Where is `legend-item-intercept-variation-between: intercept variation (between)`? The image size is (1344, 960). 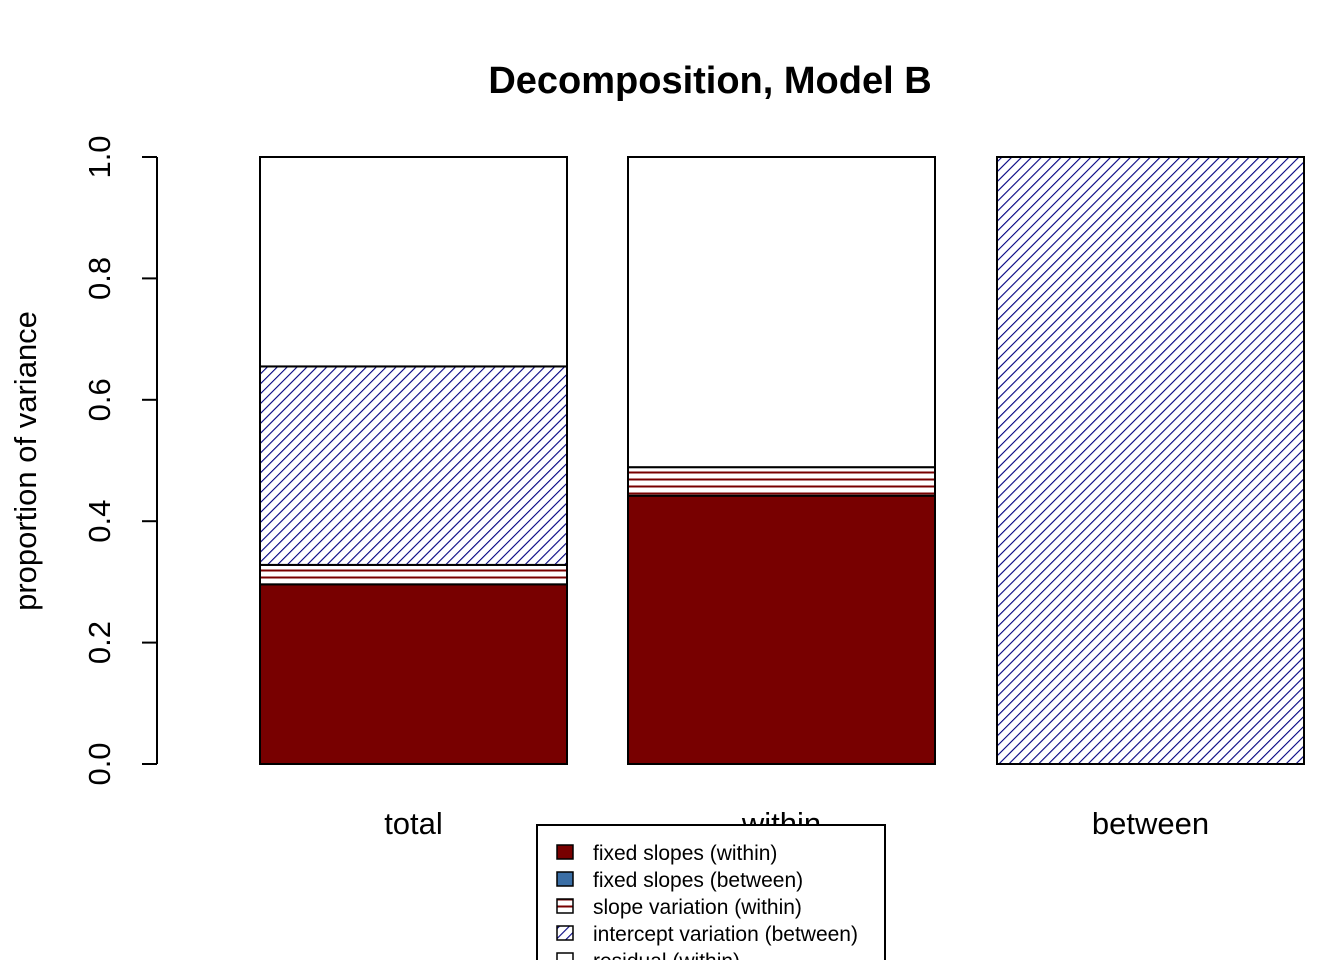 legend-item-intercept-variation-between: intercept variation (between) is located at coordinates (707, 934).